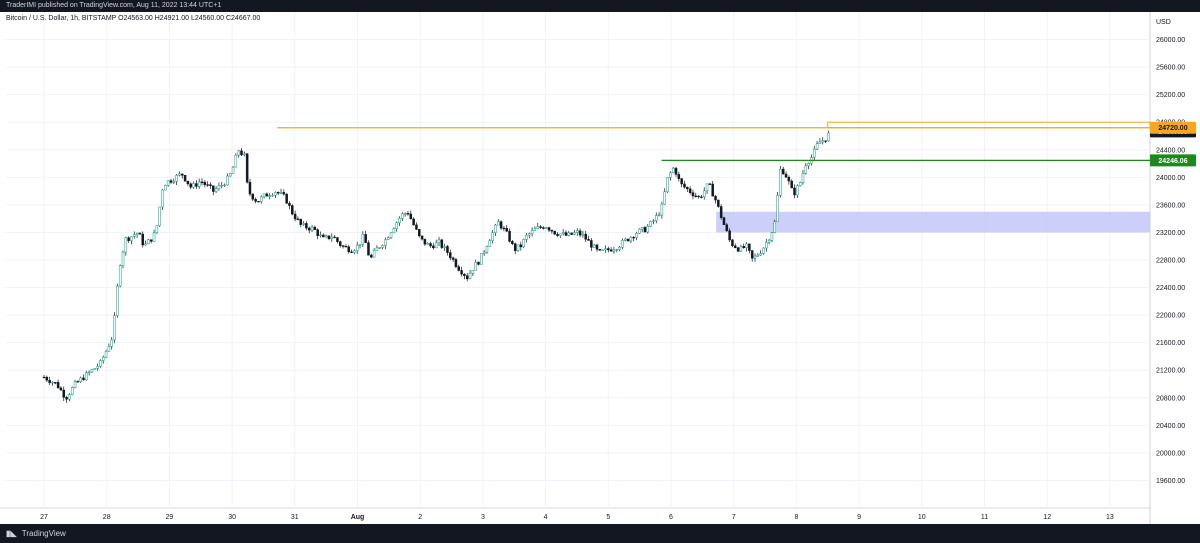 Image resolution: width=1200 pixels, height=543 pixels. I want to click on price-label-box, so click(1173, 127).